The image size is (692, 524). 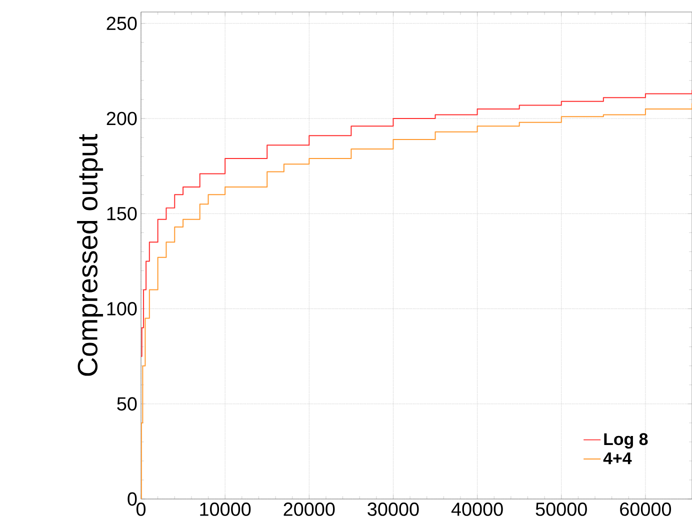 What do you see at coordinates (121, 23) in the screenshot?
I see `y-tick-label: 250` at bounding box center [121, 23].